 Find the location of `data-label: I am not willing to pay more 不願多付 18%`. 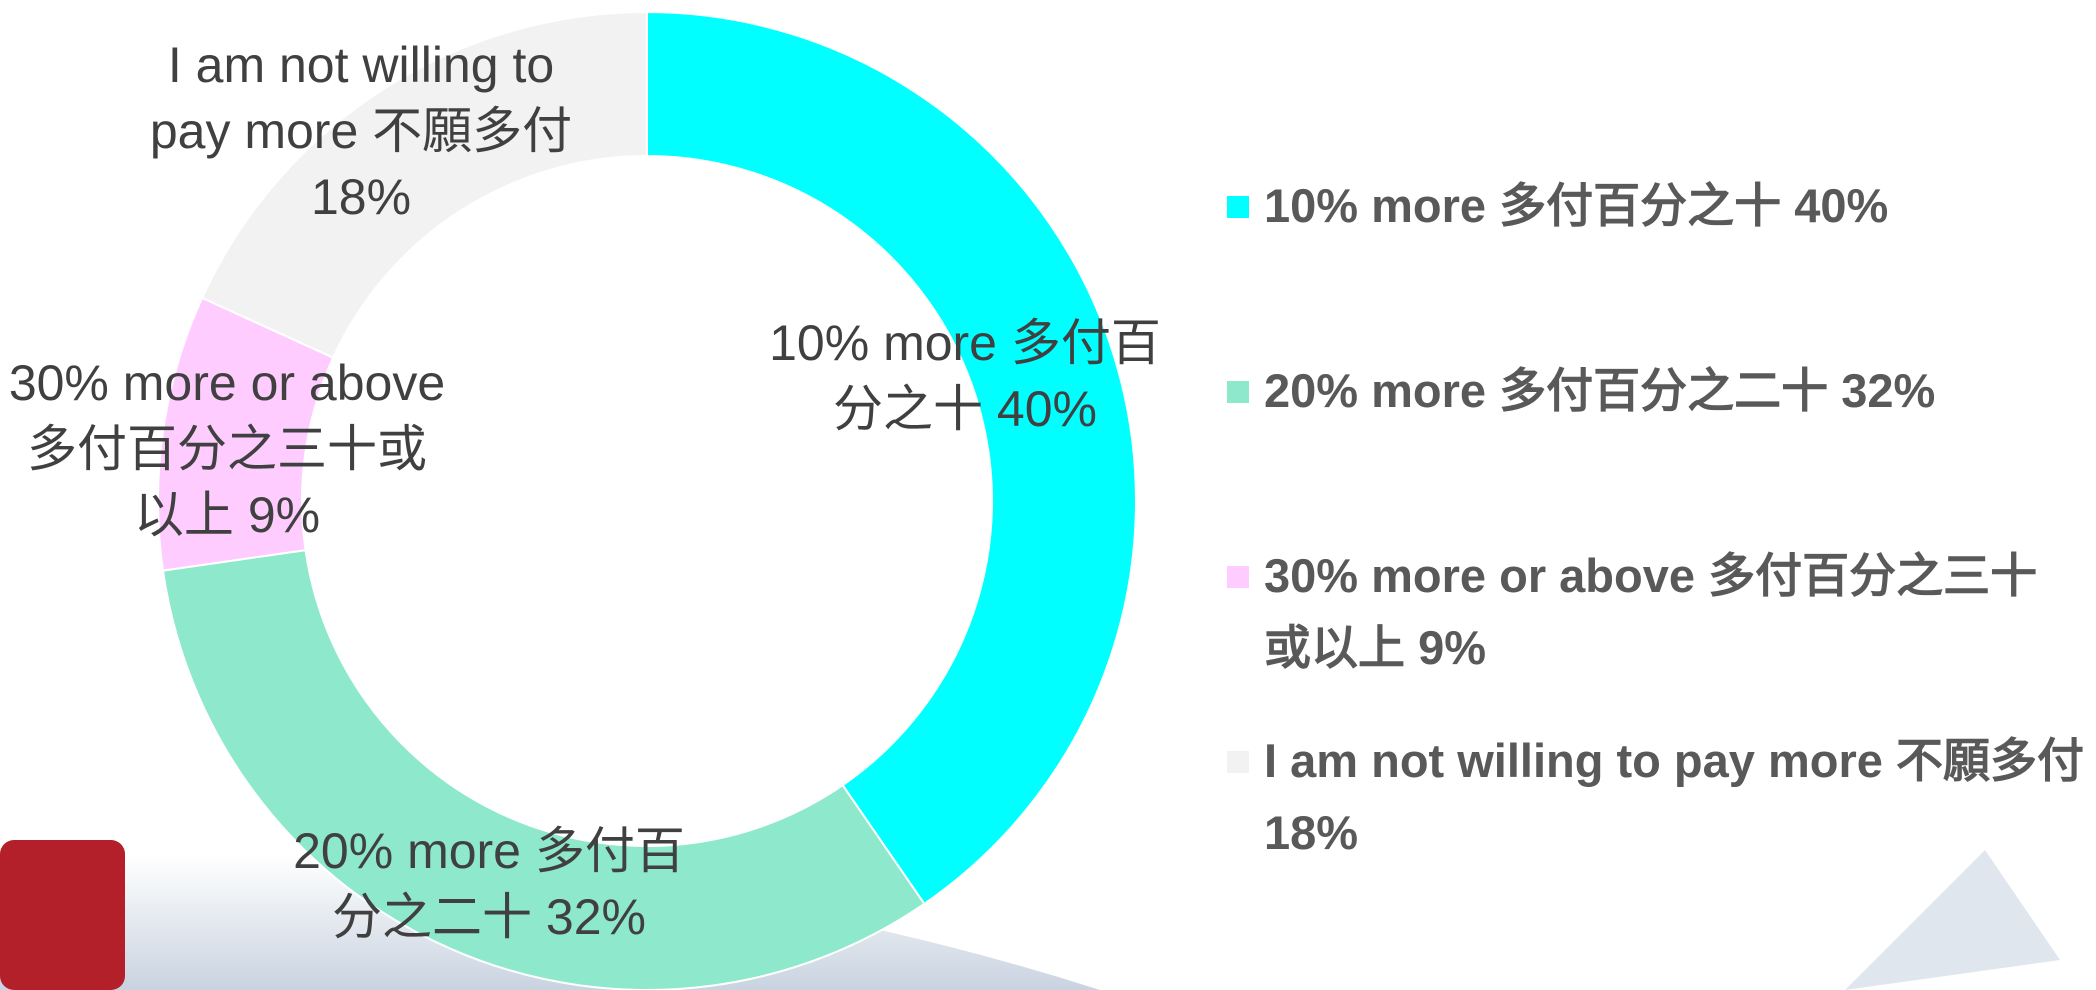

data-label: I am not willing to pay more 不願多付 18% is located at coordinates (361, 131).